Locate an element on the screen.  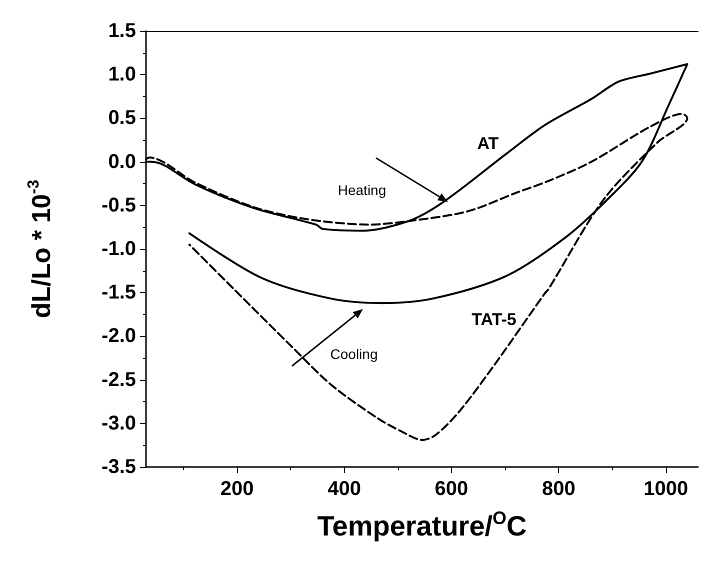
y-tick-label: -1.5 is located at coordinates (119, 293).